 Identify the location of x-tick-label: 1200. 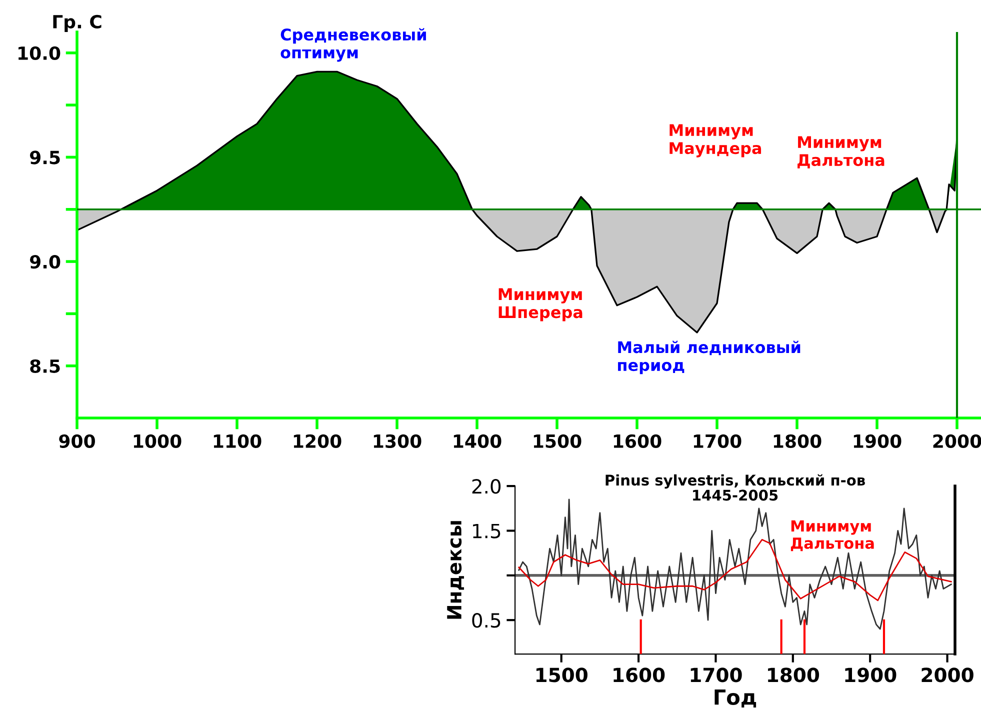
(318, 441).